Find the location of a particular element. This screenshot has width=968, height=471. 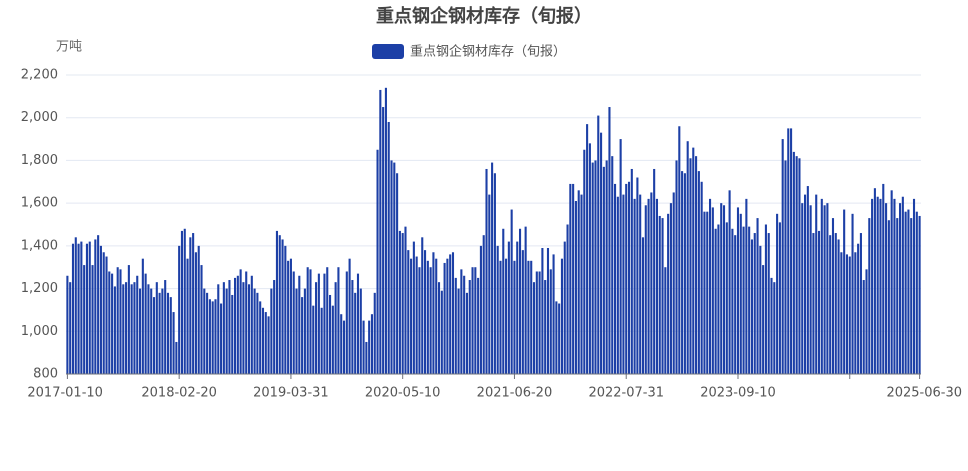

legend: 重点钢企钢材库存（旬报） is located at coordinates (469, 52).